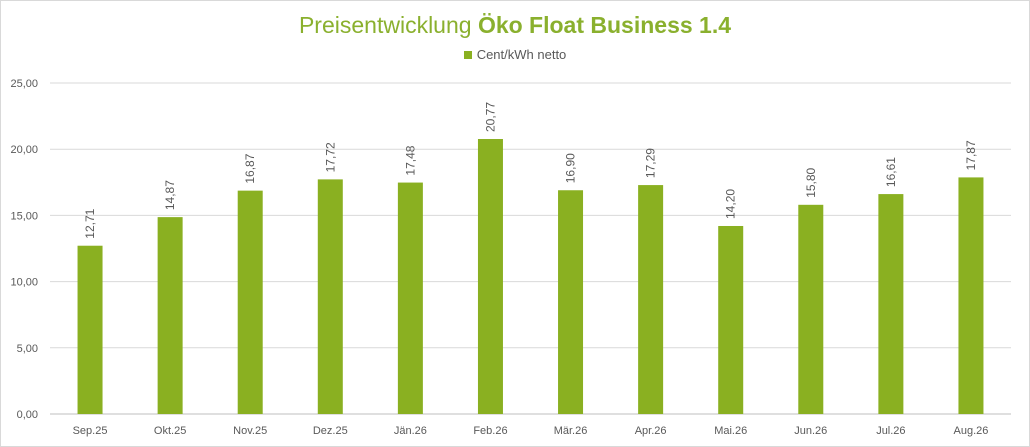 The width and height of the screenshot is (1030, 447). What do you see at coordinates (521, 54) in the screenshot?
I see `legend-label: Cent/kWh netto` at bounding box center [521, 54].